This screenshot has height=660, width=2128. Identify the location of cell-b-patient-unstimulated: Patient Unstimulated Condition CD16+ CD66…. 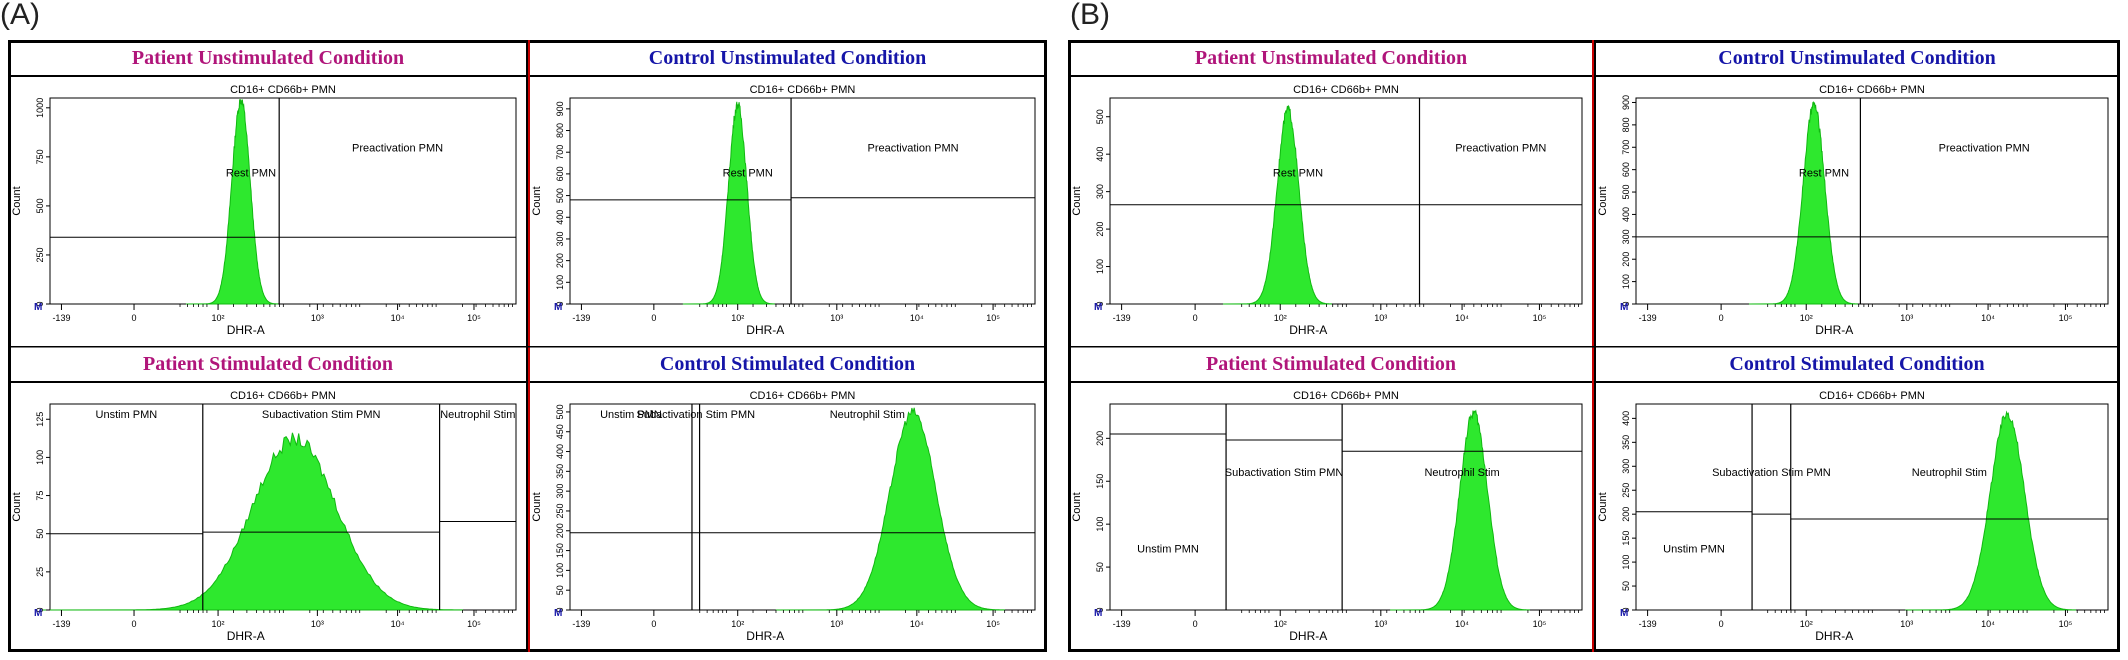
(1331, 193).